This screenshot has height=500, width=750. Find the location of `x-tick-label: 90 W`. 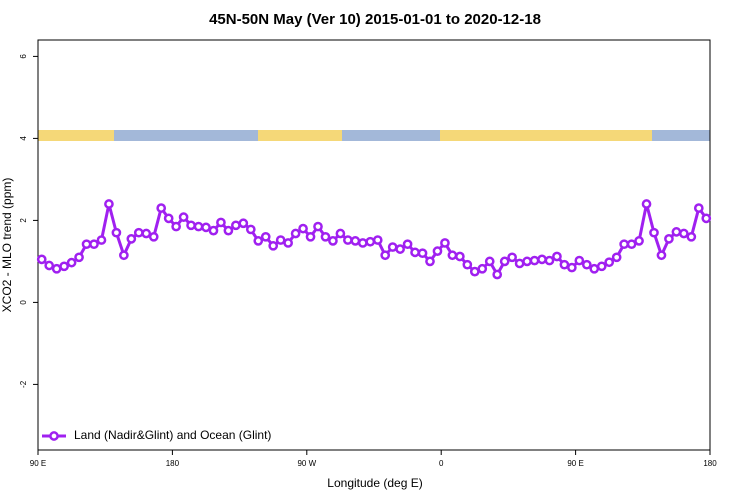

x-tick-label: 90 W is located at coordinates (306, 463).